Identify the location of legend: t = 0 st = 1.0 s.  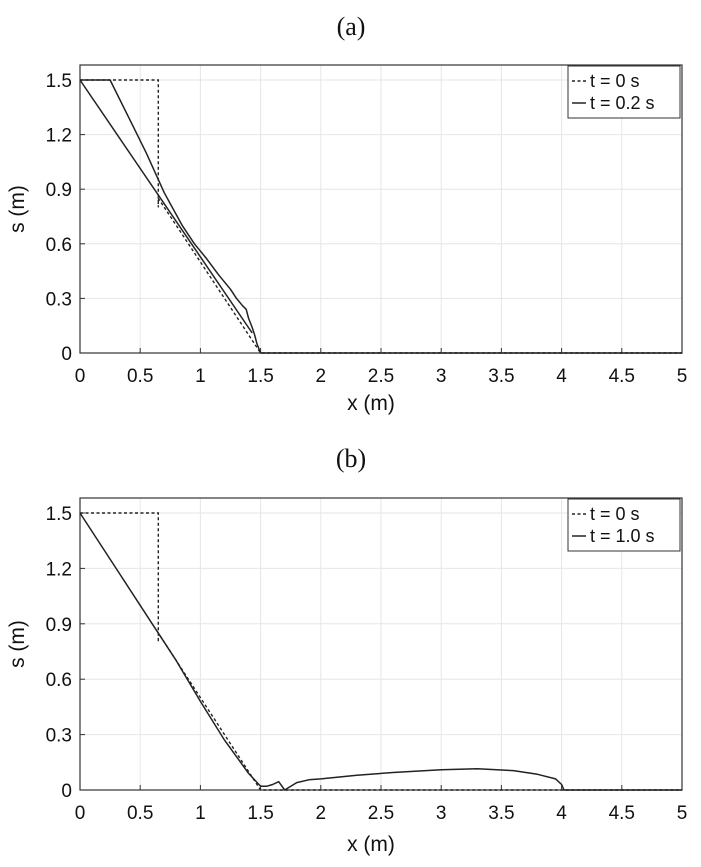
(624, 525).